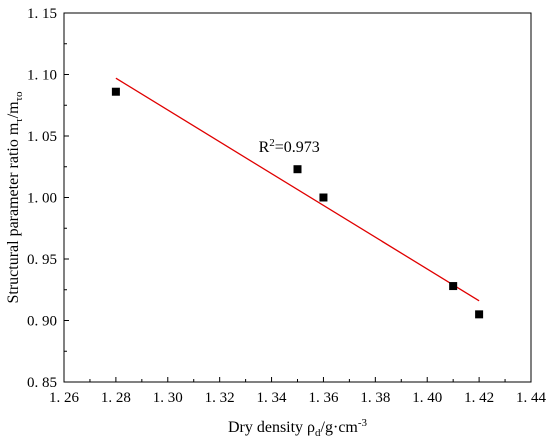  What do you see at coordinates (220, 398) in the screenshot?
I see `x-tick-label: 1. 32` at bounding box center [220, 398].